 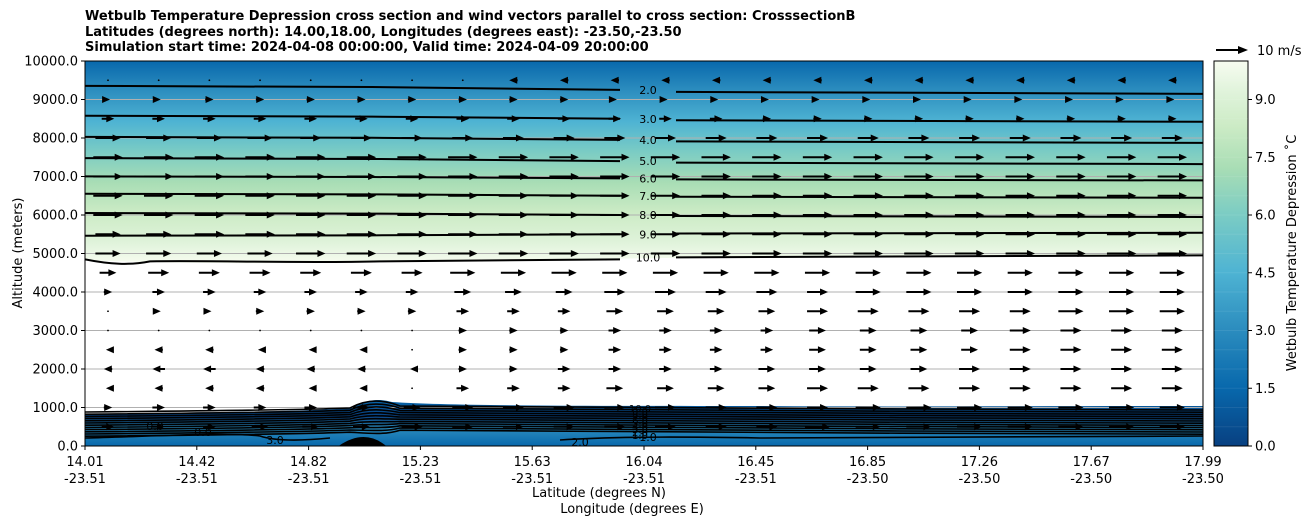 What do you see at coordinates (1265, 158) in the screenshot?
I see `colorbar-tick-label: 7.5` at bounding box center [1265, 158].